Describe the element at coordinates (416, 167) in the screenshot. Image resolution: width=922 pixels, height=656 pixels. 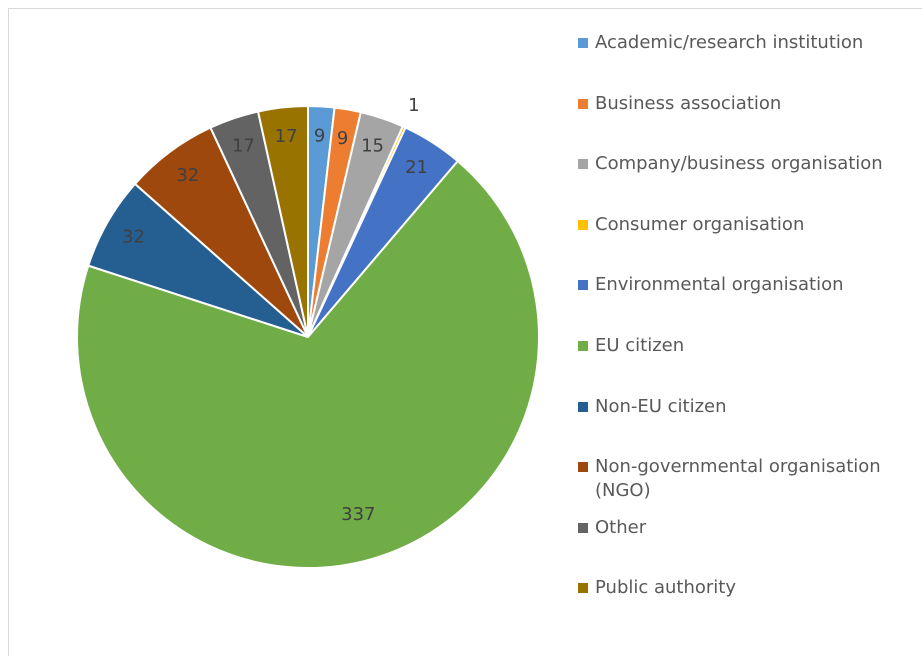
I see `data-label: 21` at that location.